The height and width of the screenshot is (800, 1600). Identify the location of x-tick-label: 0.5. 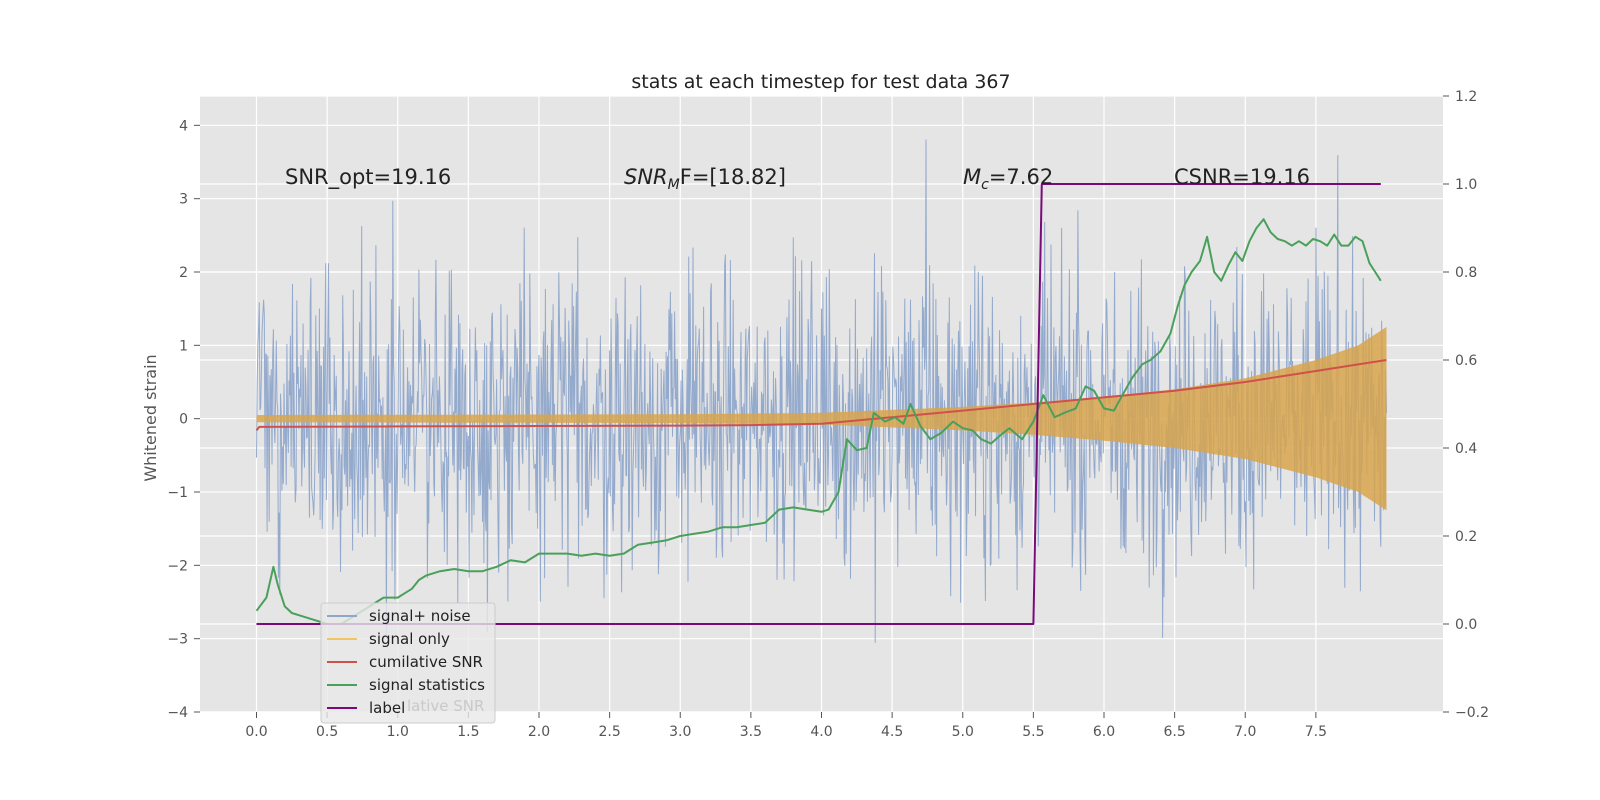
(327, 732).